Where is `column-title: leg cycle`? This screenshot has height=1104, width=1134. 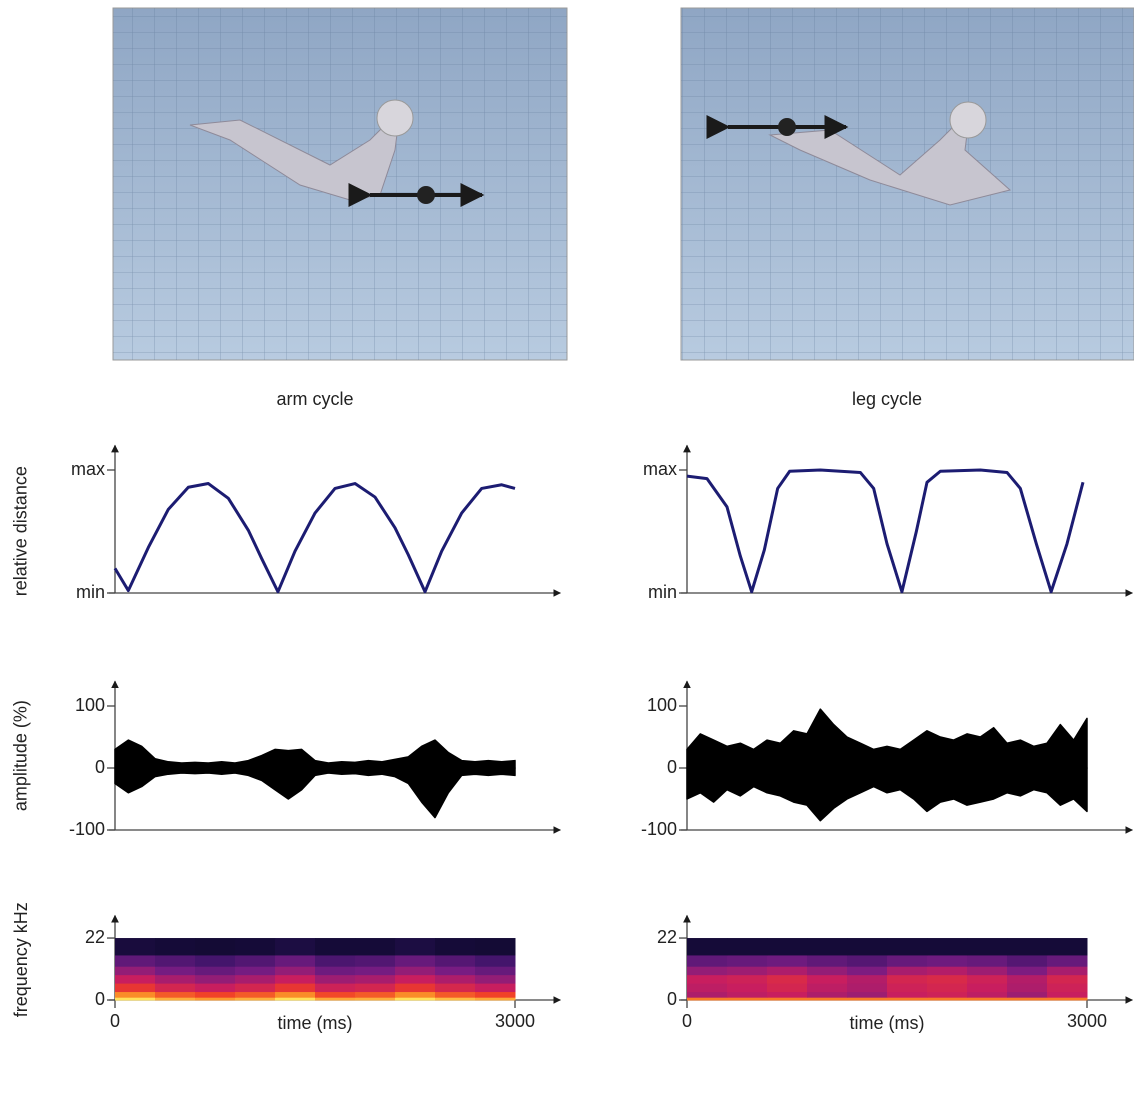
column-title: leg cycle is located at coordinates (887, 399).